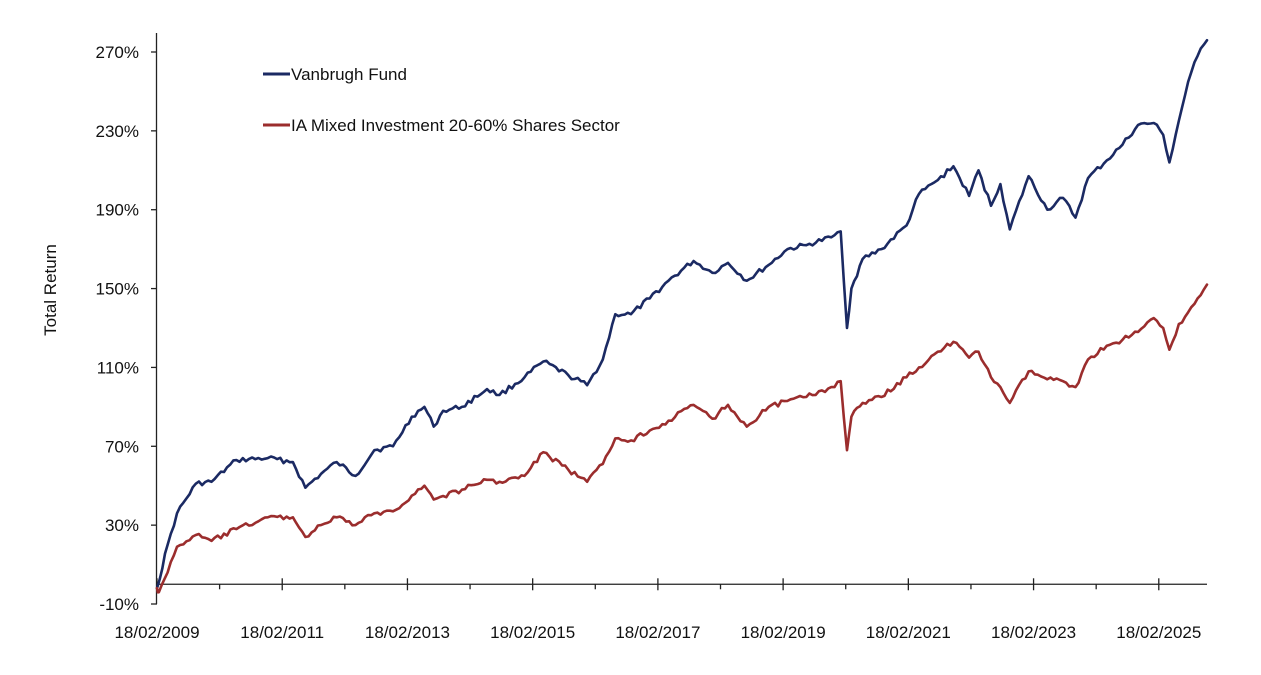 This screenshot has width=1261, height=675. Describe the element at coordinates (117, 289) in the screenshot. I see `y-tick-label: 150%` at that location.